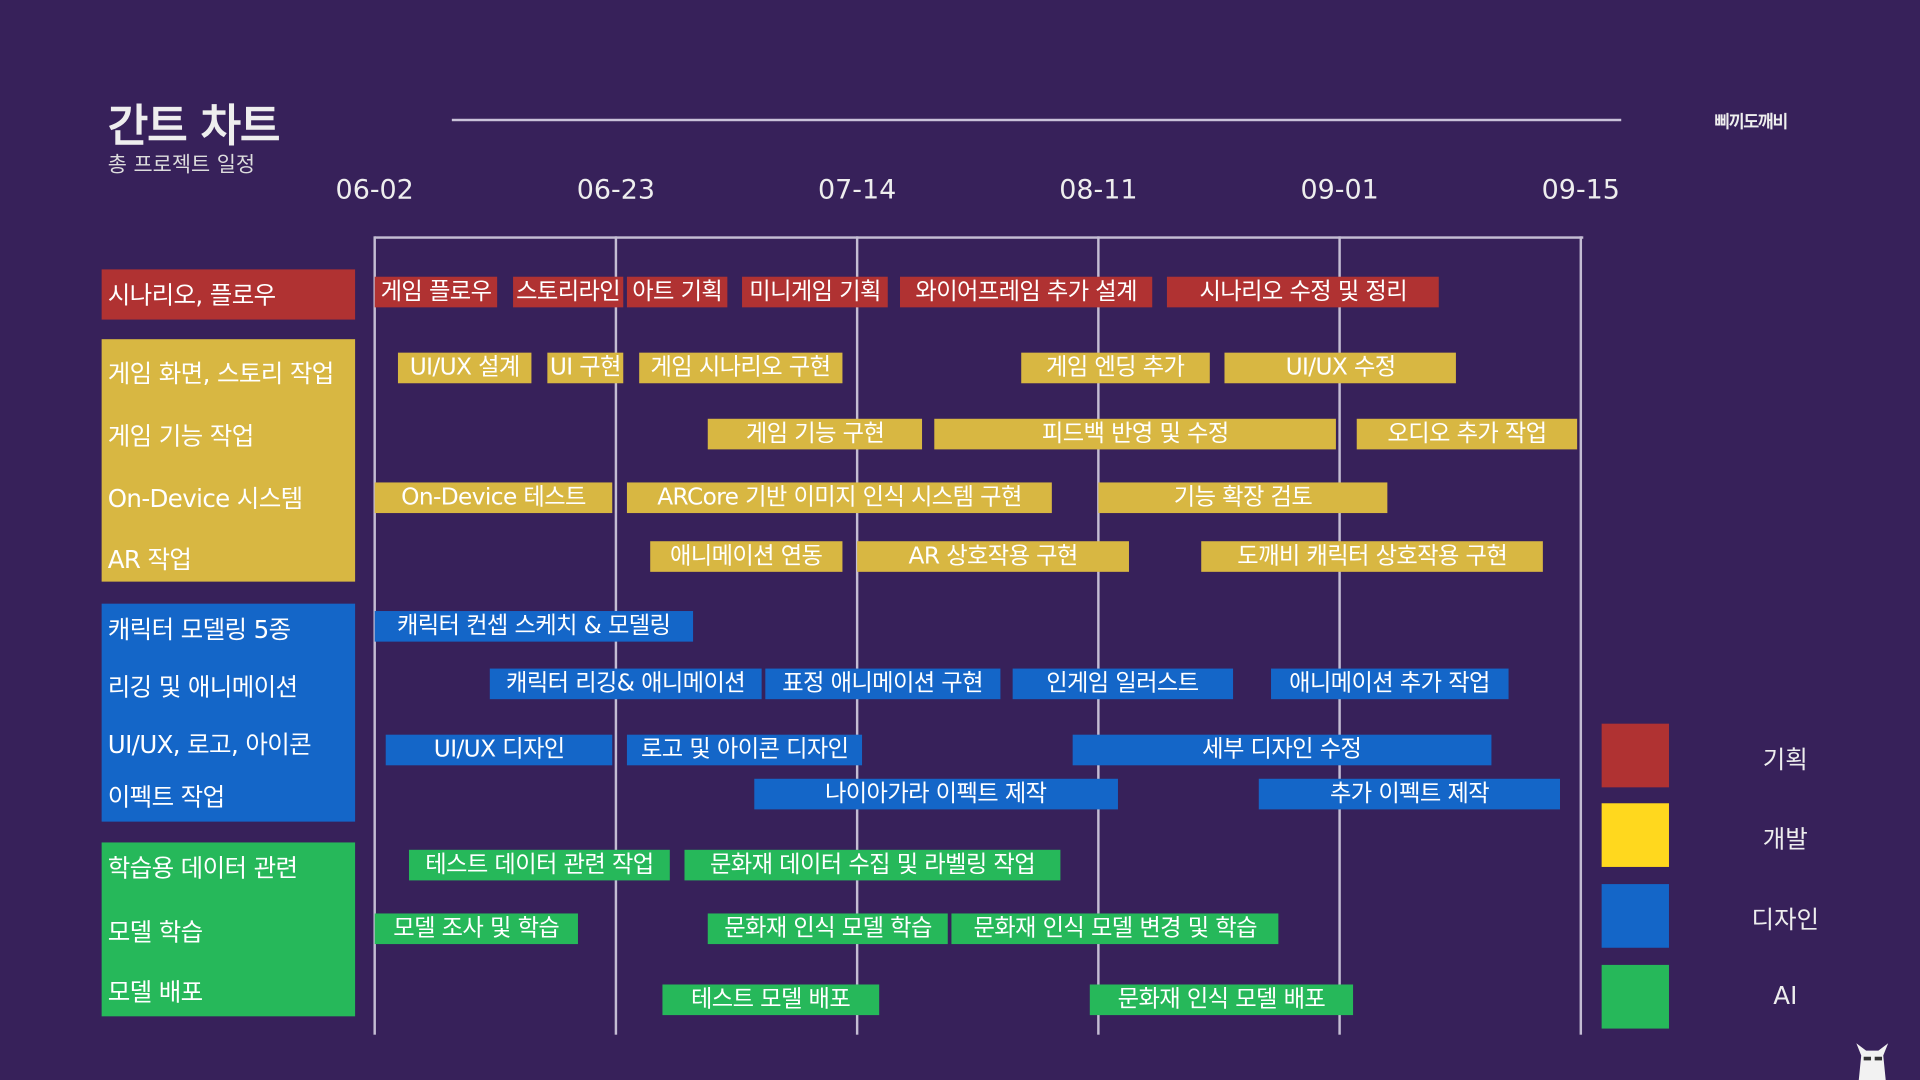 This screenshot has width=1920, height=1080. Describe the element at coordinates (1409, 794) in the screenshot. I see `task-bar: 추가 이펙트 제작` at that location.